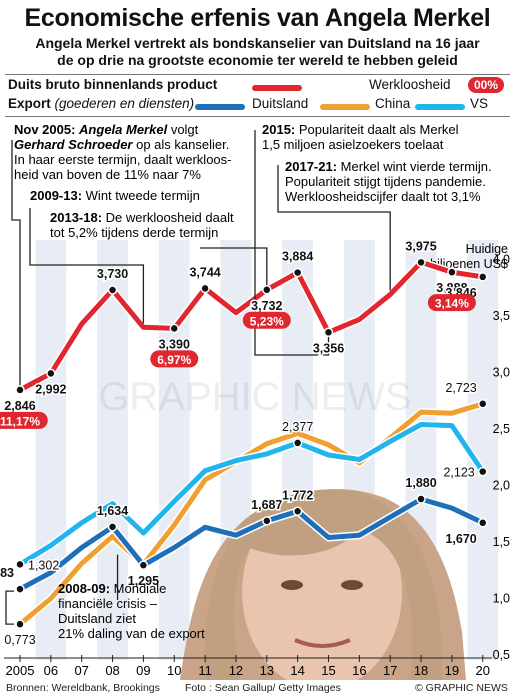 This screenshot has height=700, width=515. I want to click on annotation-text: 2009-13:, so click(56, 195).